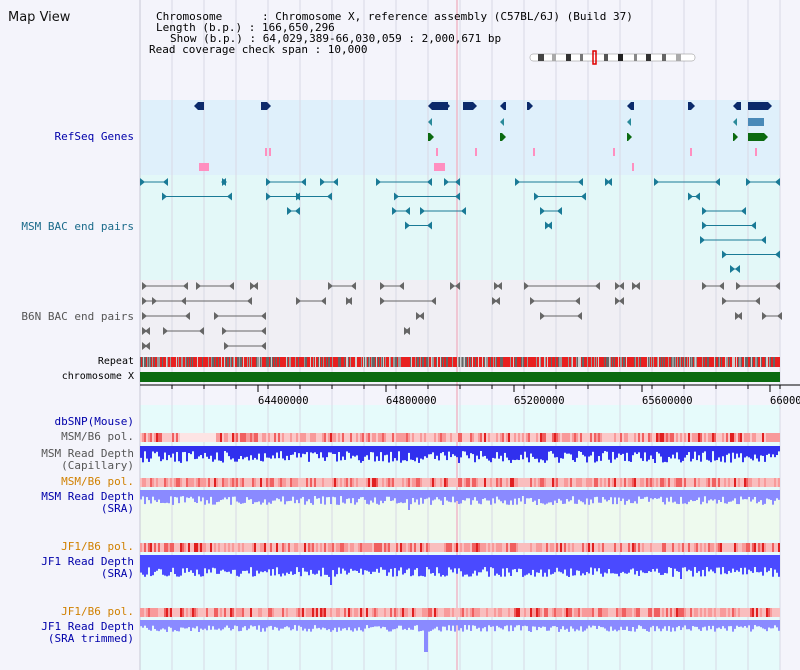 The height and width of the screenshot is (670, 800). Describe the element at coordinates (87, 453) in the screenshot. I see `label-msm-depth-capillary: MSM Read Depth` at that location.